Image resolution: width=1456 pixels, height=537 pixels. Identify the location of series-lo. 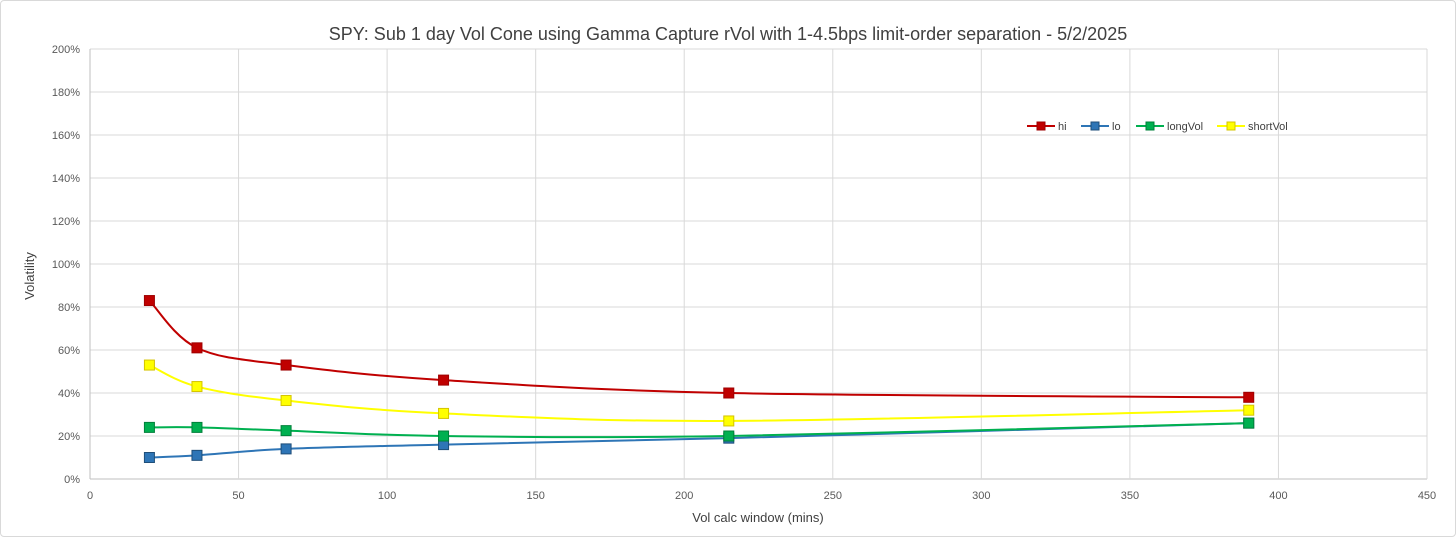
(699, 440).